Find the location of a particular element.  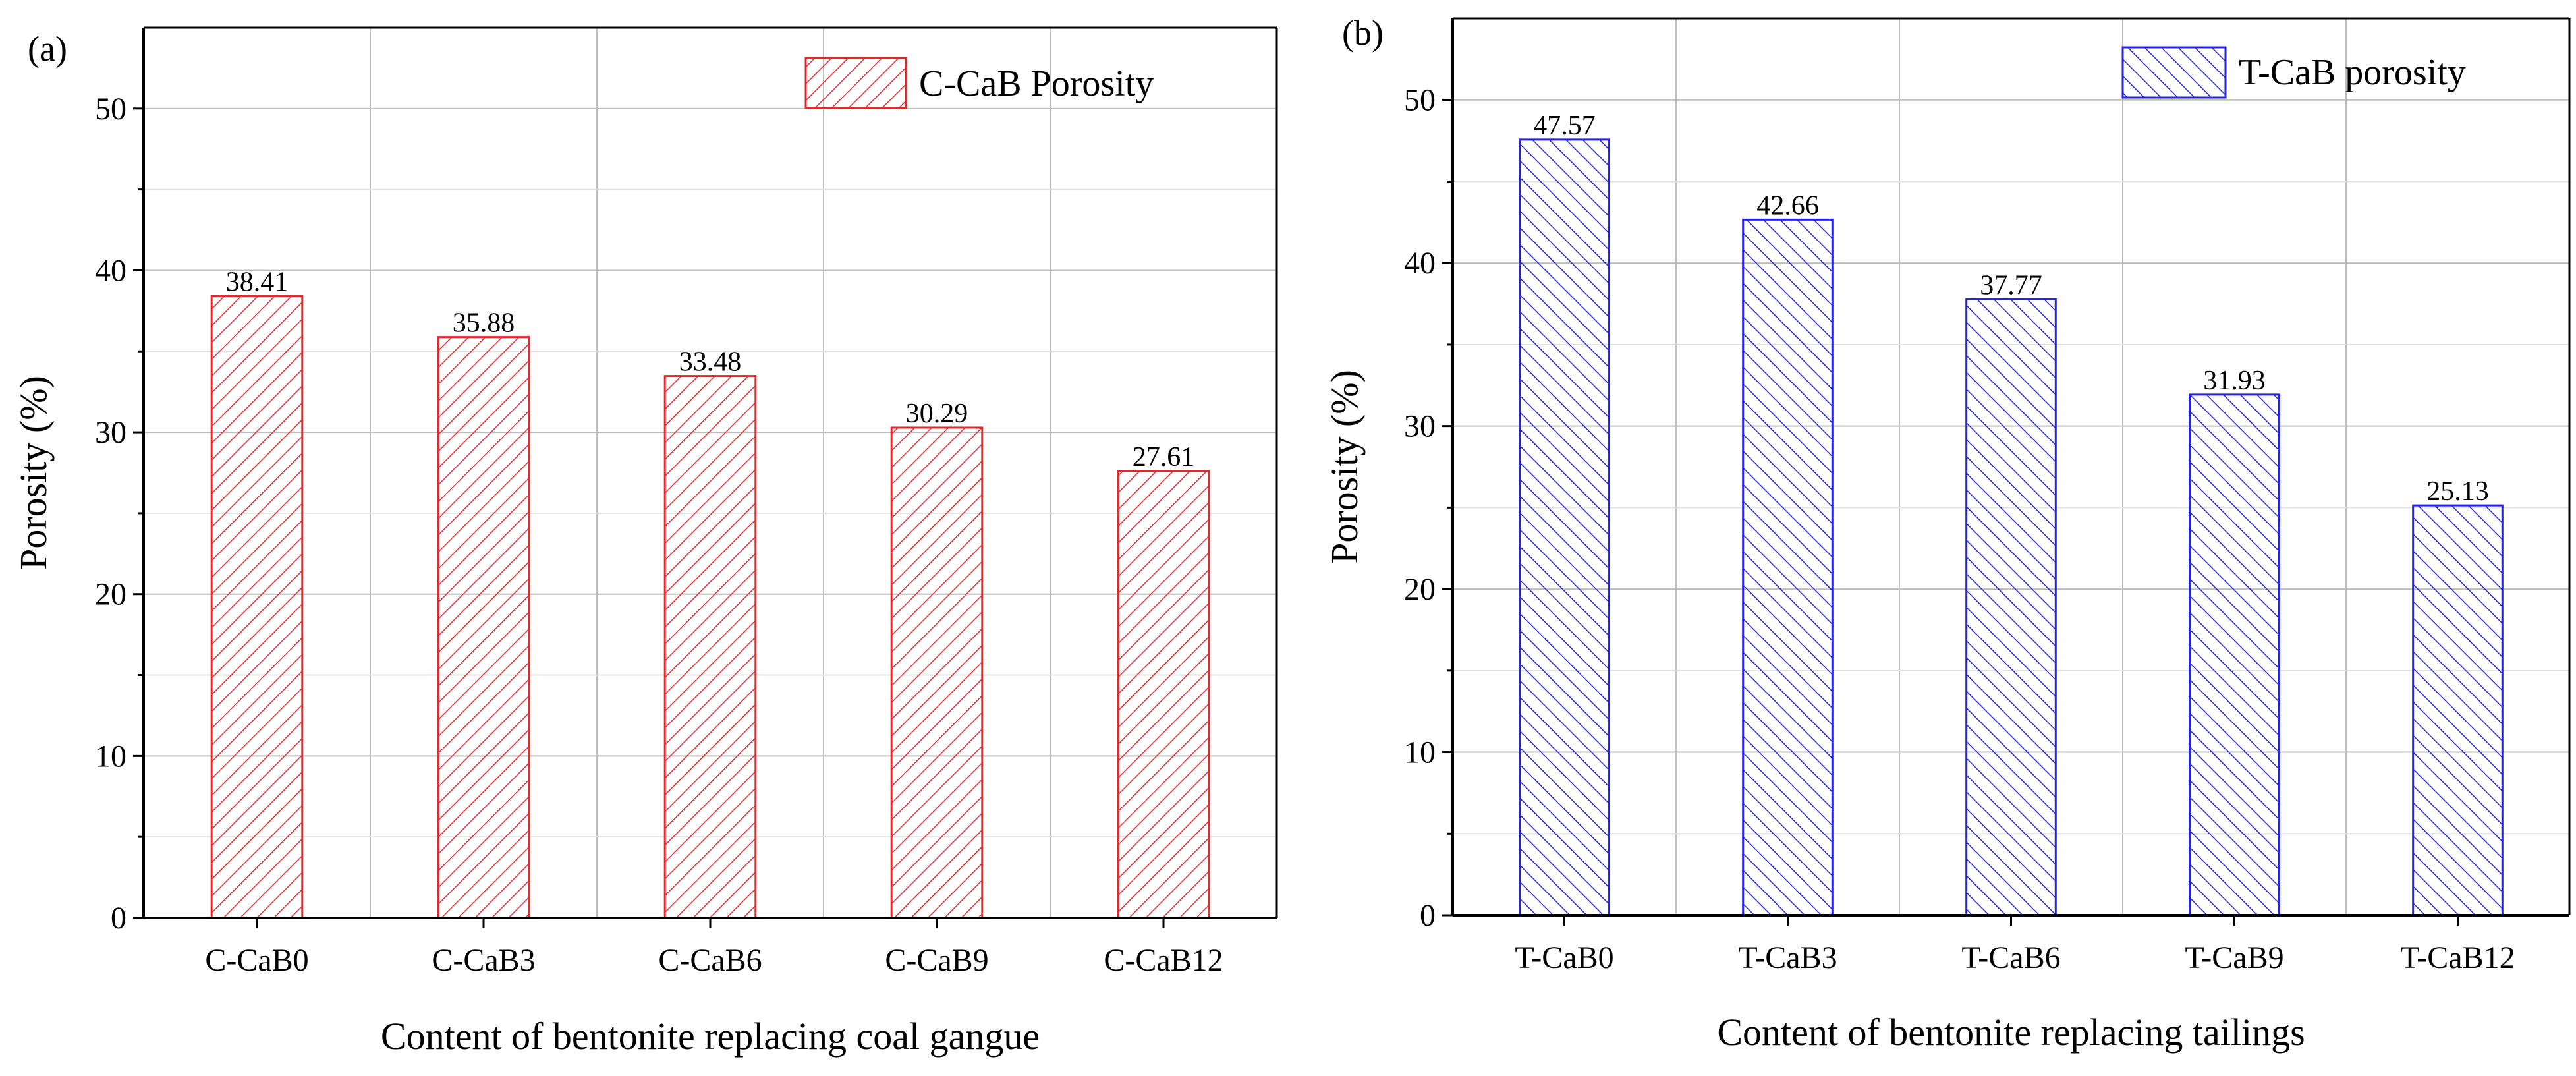

data-label: 31.93 is located at coordinates (2234, 381).